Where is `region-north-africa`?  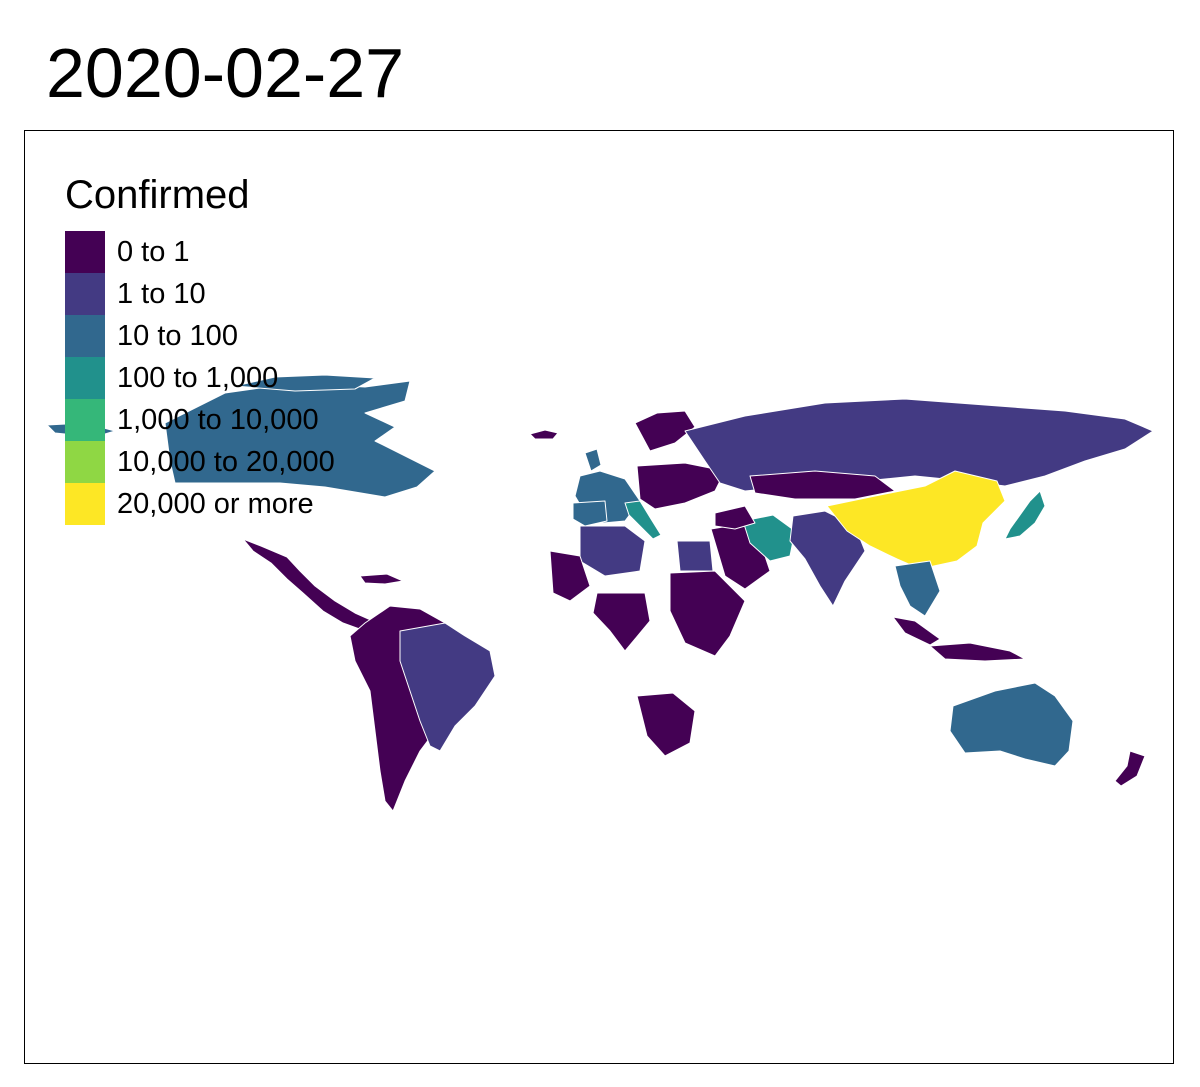
region-north-africa is located at coordinates (612, 551).